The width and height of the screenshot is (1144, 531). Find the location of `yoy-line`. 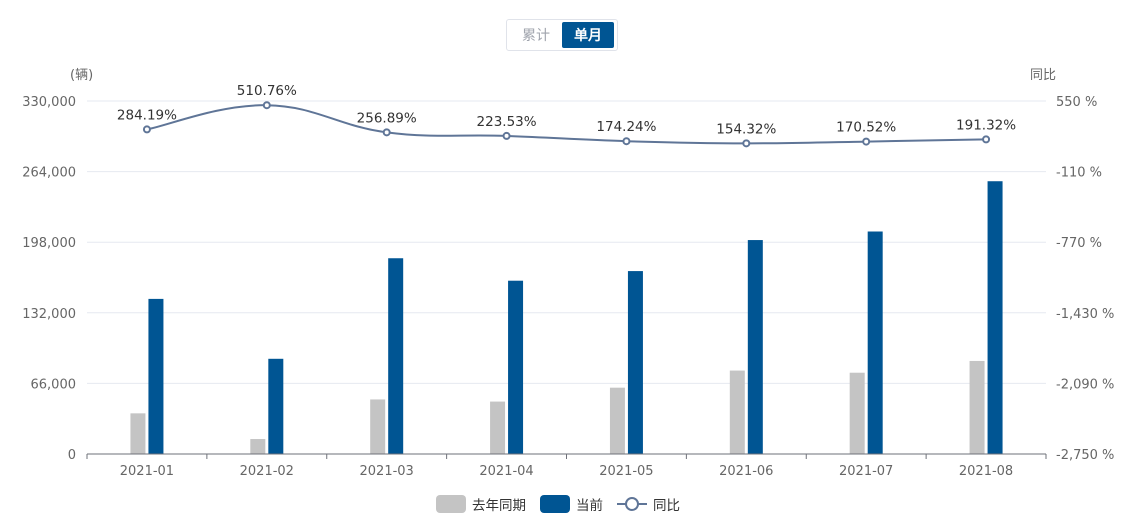

yoy-line is located at coordinates (566, 124).